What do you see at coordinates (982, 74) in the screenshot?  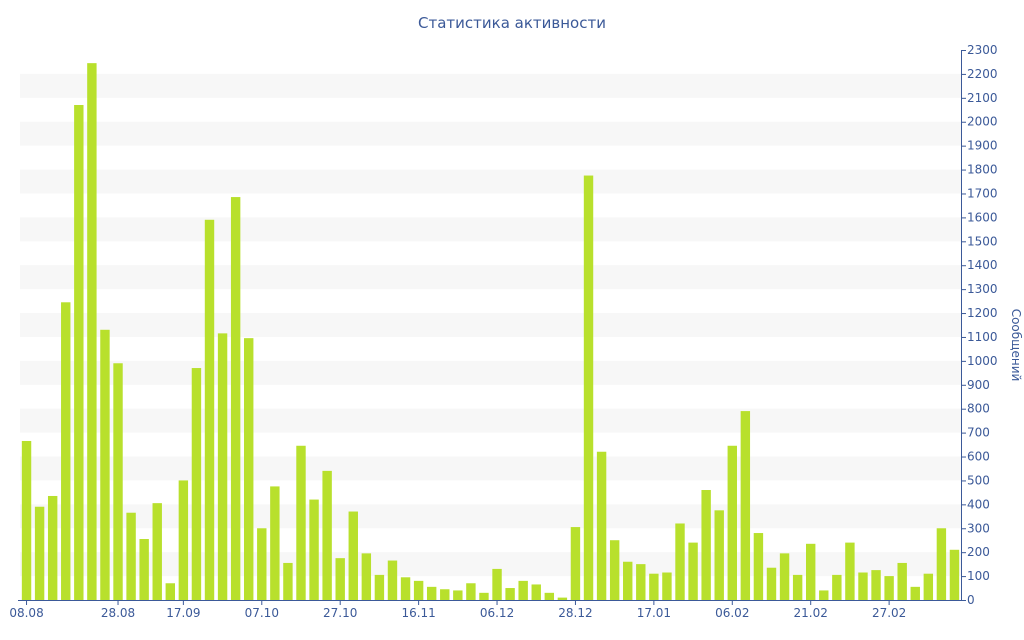 I see `y-tick-label: 2200` at bounding box center [982, 74].